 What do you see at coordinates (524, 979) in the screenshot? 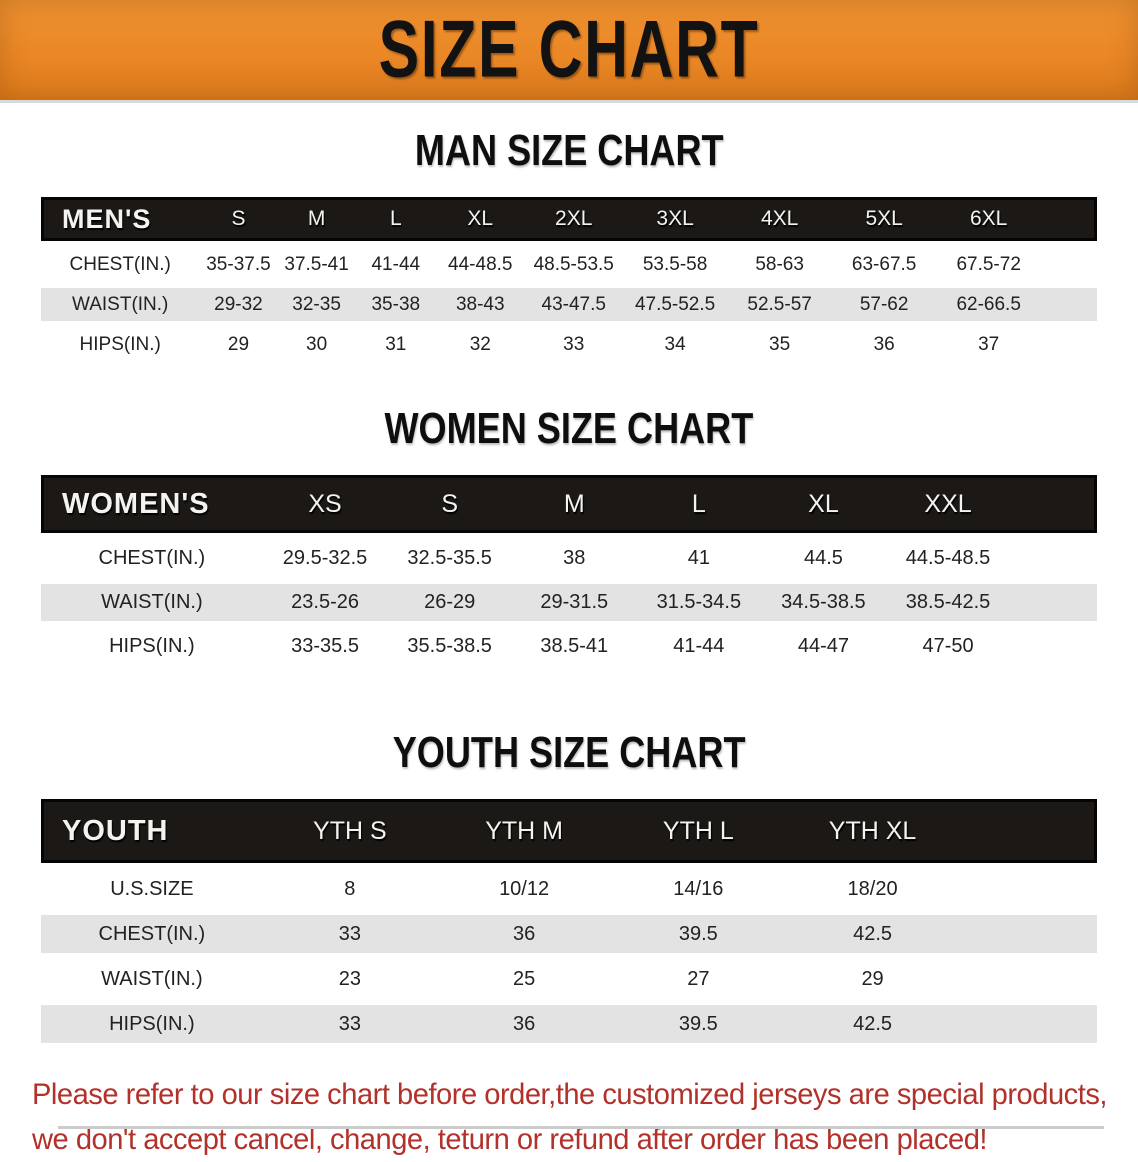
I see `measure-cell: 25` at bounding box center [524, 979].